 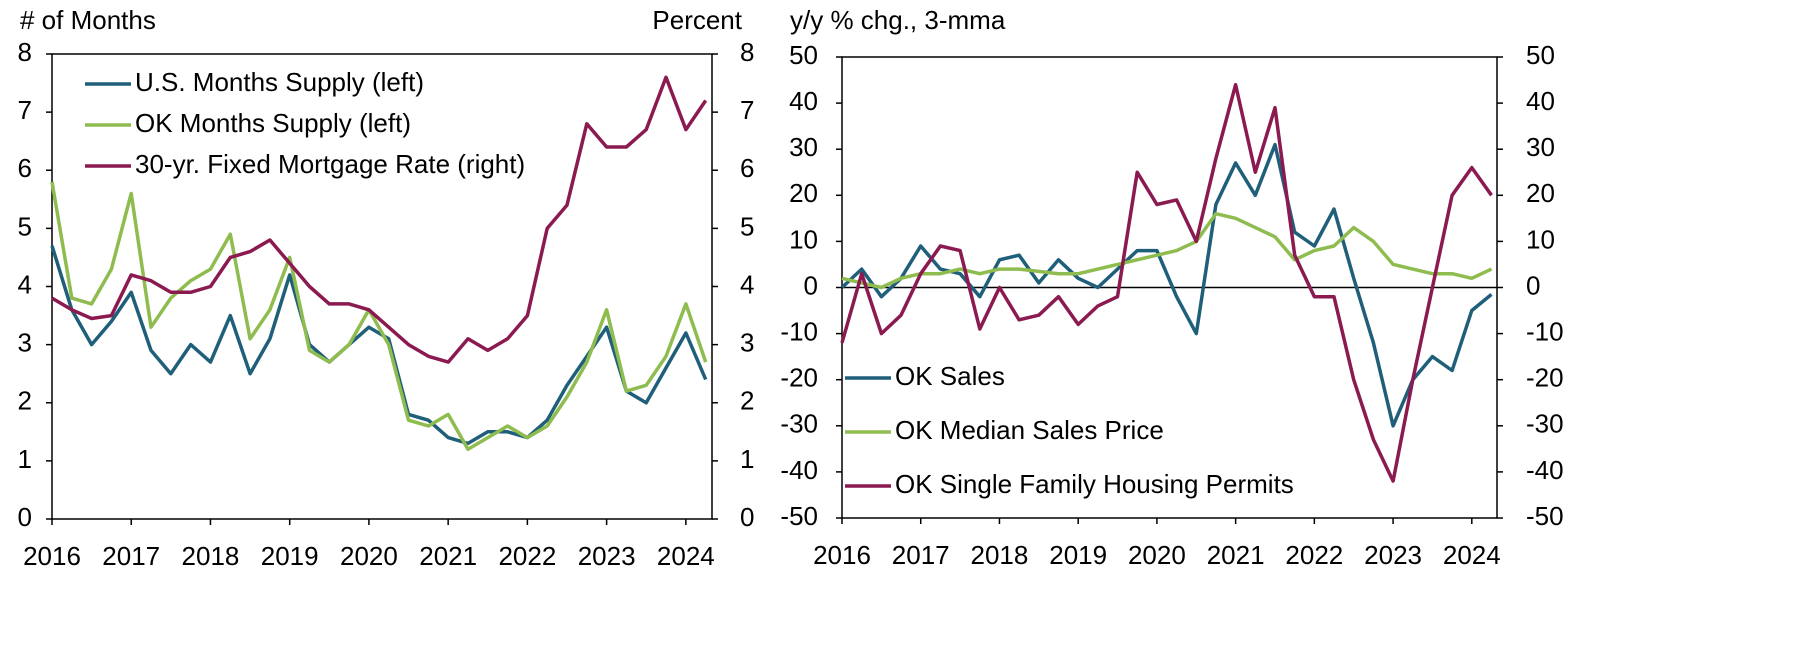 What do you see at coordinates (1540, 101) in the screenshot?
I see `y2-tick-label: 40` at bounding box center [1540, 101].